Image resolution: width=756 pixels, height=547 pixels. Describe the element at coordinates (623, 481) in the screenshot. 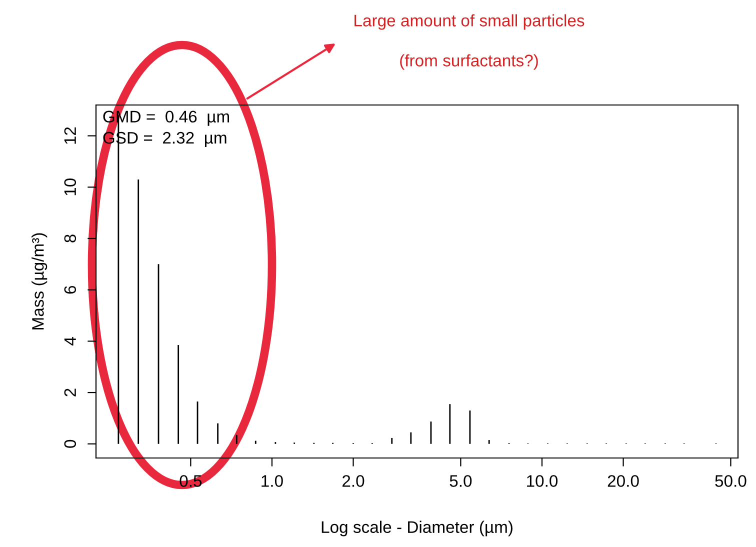

I see `x-tick-label: 20.0` at that location.